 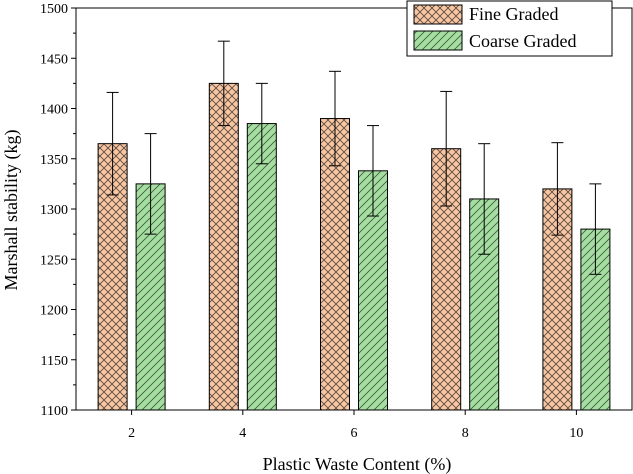 What do you see at coordinates (54, 160) in the screenshot?
I see `y-tick-label-1350: 1350` at bounding box center [54, 160].